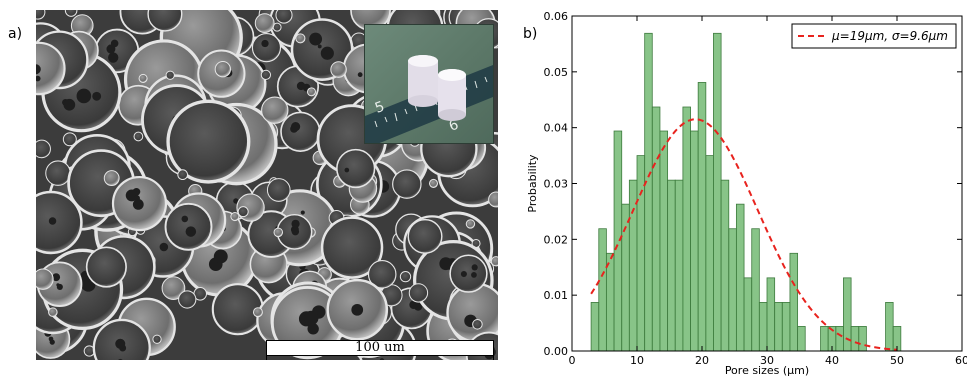 The image size is (967, 381). I want to click on y-tick-label: 0.00, so click(556, 351).